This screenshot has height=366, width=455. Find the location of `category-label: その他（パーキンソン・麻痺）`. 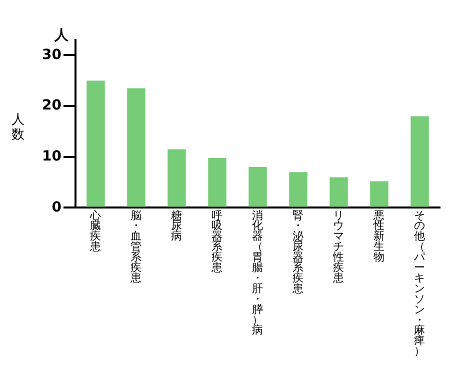

category-label: その他（パーキンソン・麻痺） is located at coordinates (420, 283).